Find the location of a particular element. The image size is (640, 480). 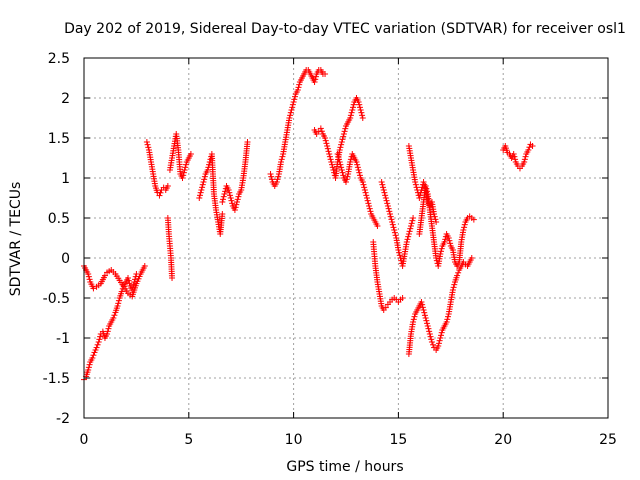

x-tick-label: 15 is located at coordinates (398, 440).